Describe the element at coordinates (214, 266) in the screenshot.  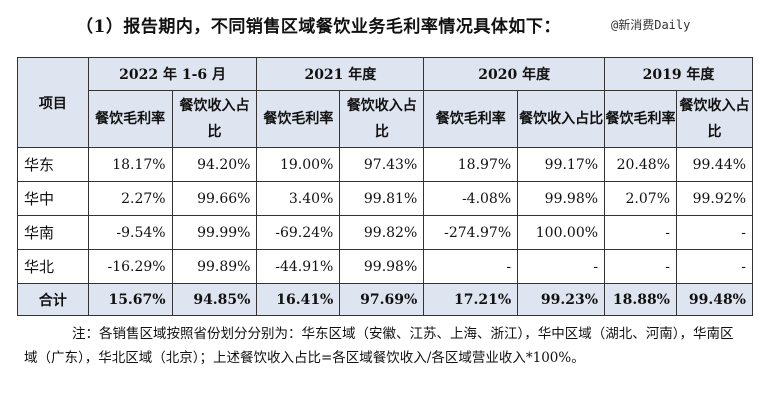
I see `table-cell: 99.89%` at that location.